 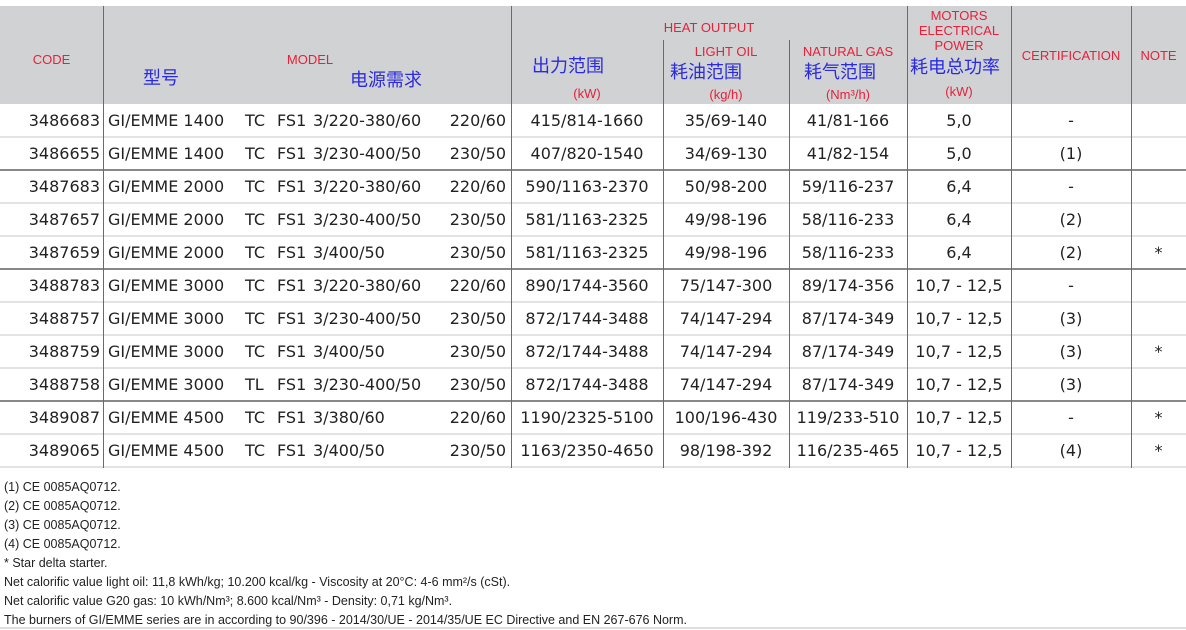 I want to click on cell-code: 3488757, so click(x=64, y=318).